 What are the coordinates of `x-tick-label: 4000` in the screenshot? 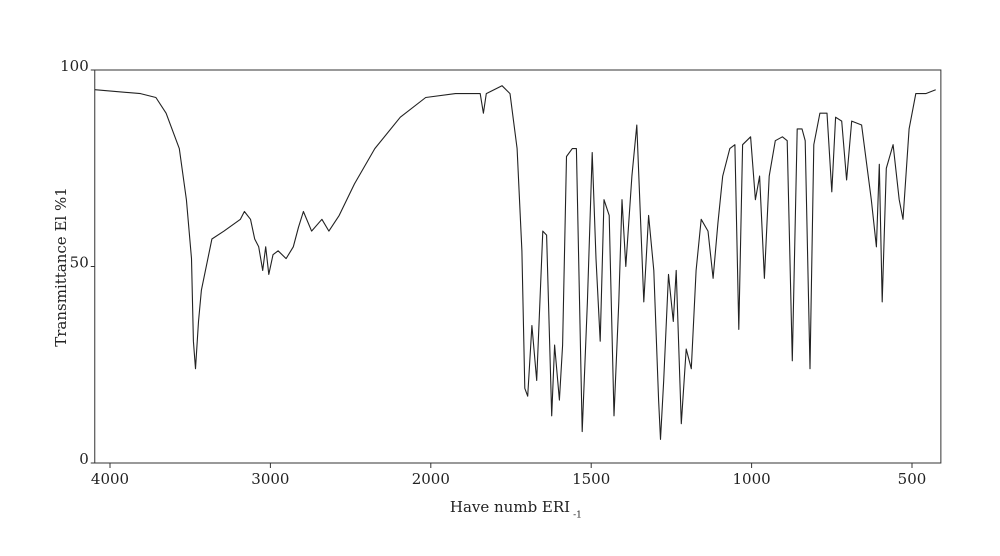 It's located at (110, 479).